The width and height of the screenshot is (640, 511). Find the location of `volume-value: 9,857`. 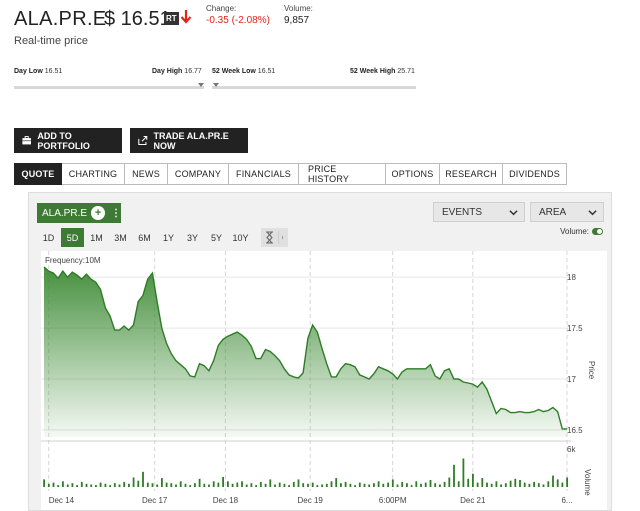

volume-value: 9,857 is located at coordinates (297, 20).